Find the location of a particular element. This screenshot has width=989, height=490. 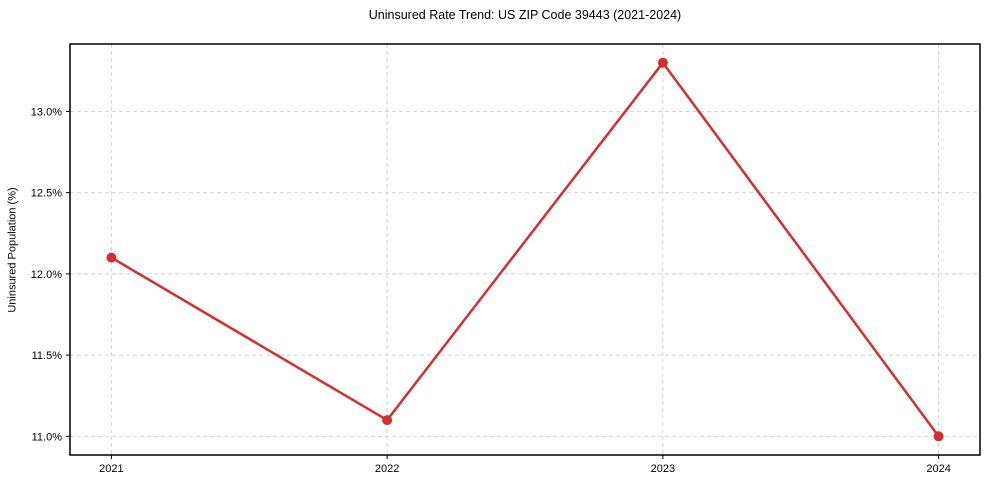

y-tick-label: 12.0% is located at coordinates (46, 275).